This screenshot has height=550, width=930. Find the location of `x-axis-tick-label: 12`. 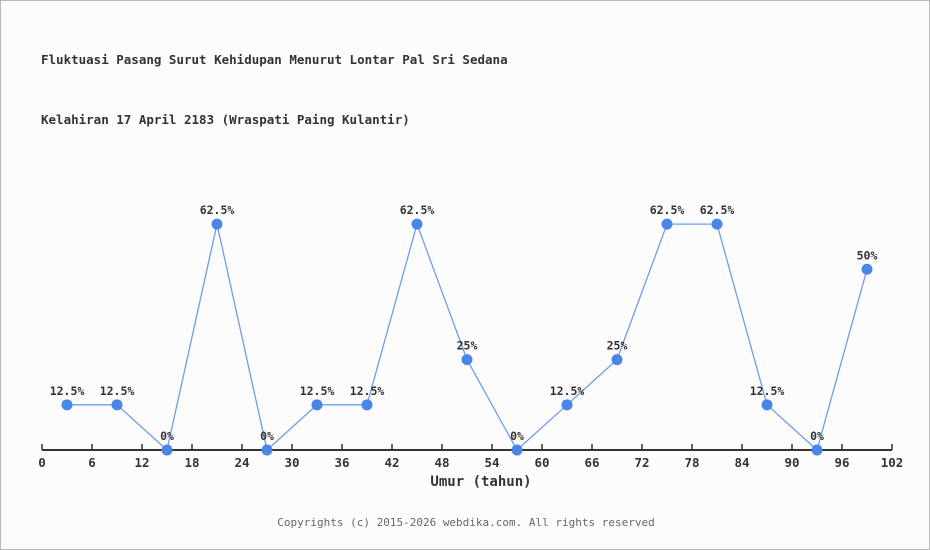

x-axis-tick-label: 12 is located at coordinates (141, 462).